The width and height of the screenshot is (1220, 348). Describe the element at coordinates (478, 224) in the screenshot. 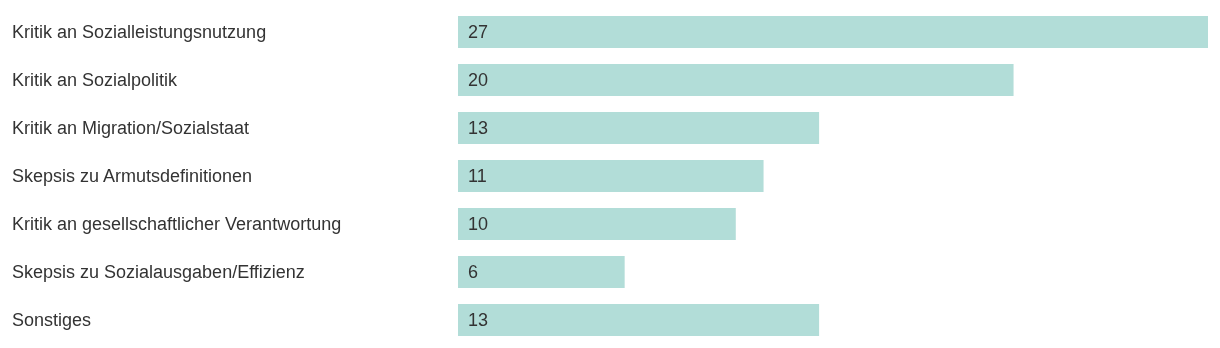

I see `data-label: 10` at that location.